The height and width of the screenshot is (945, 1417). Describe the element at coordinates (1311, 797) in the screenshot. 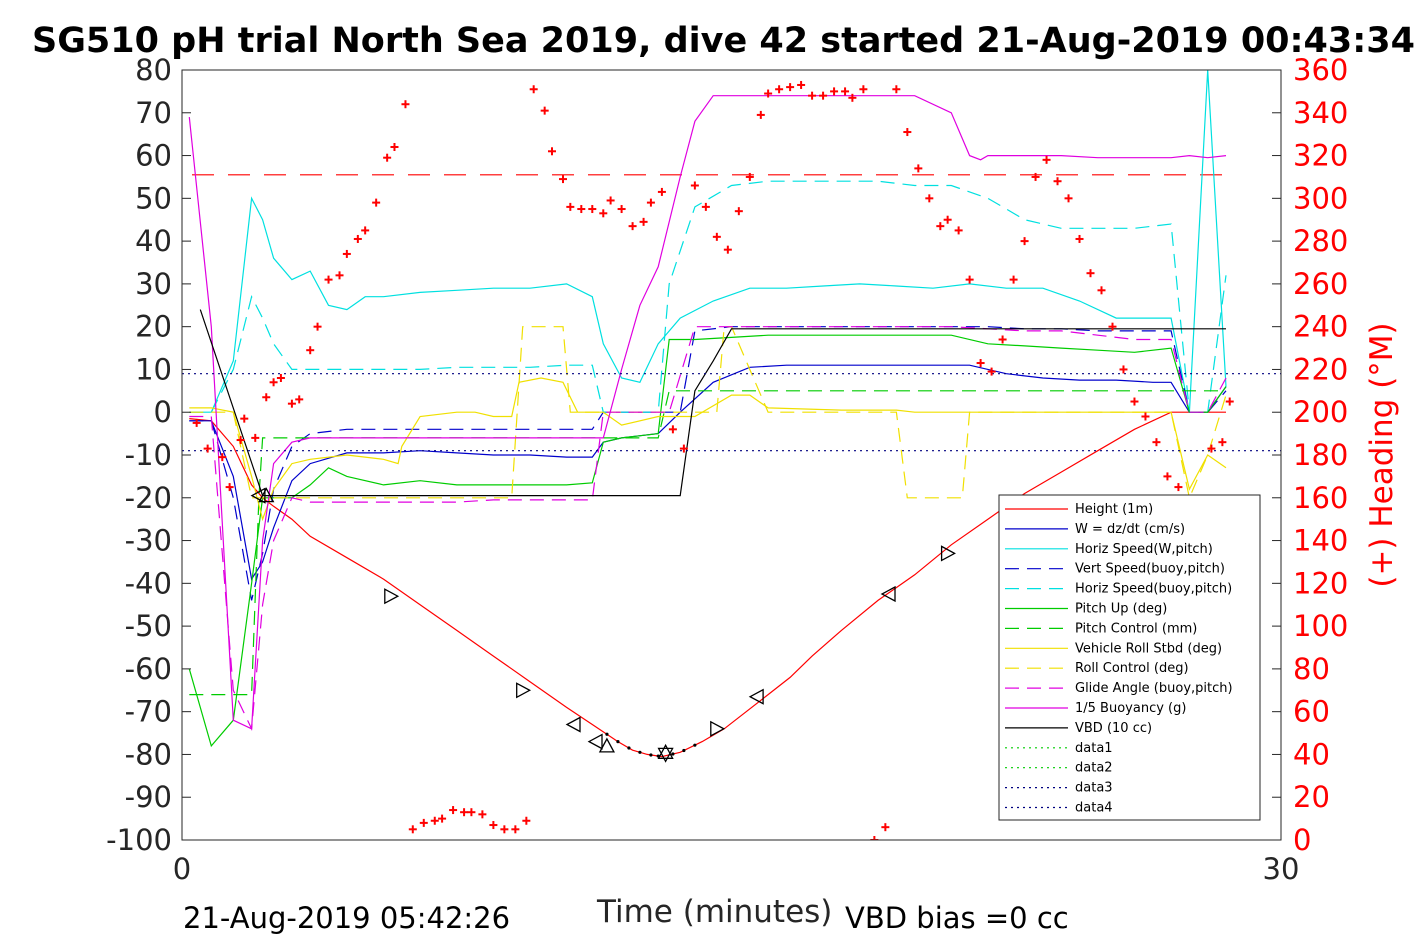

I see `right-tick-label: 20` at that location.